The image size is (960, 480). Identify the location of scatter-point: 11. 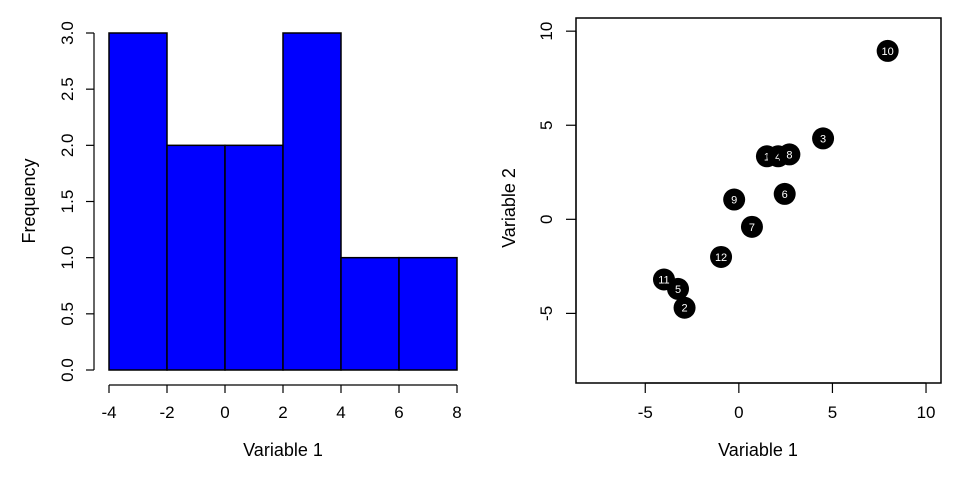
(663, 279).